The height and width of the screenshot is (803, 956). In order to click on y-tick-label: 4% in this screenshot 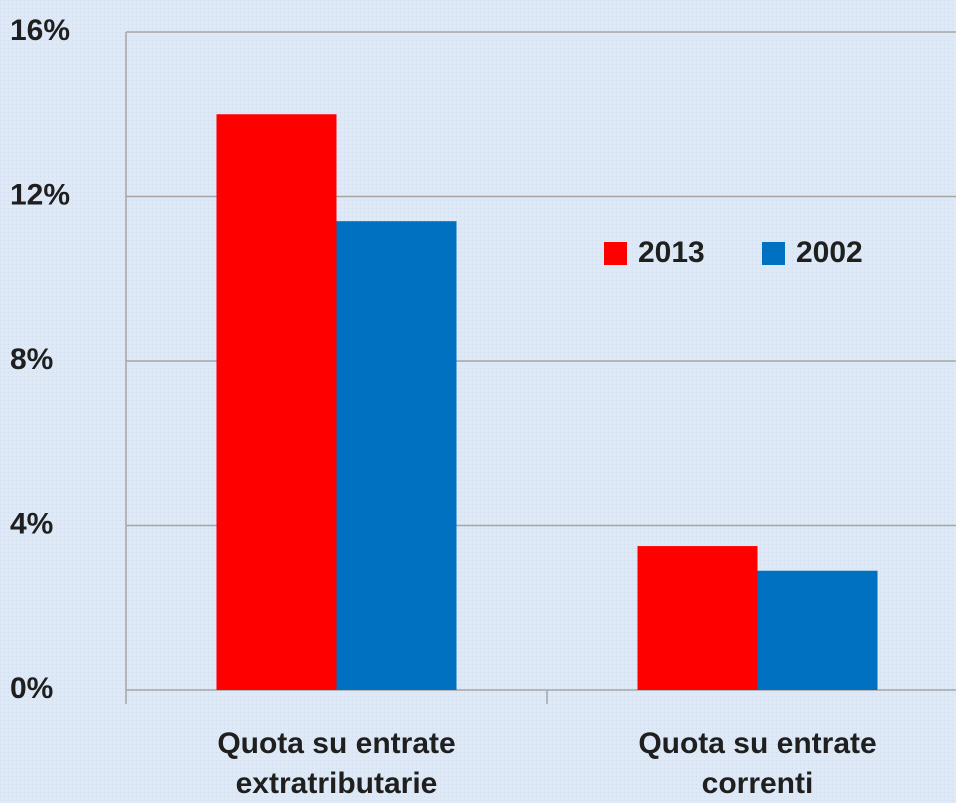, I will do `click(31, 523)`.